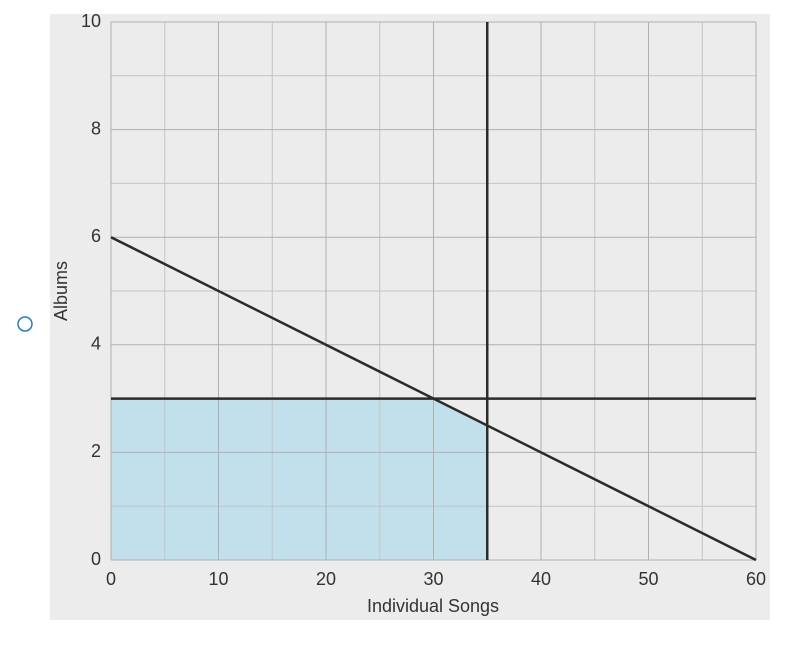  Describe the element at coordinates (541, 579) in the screenshot. I see `x-tick-label: 40` at that location.